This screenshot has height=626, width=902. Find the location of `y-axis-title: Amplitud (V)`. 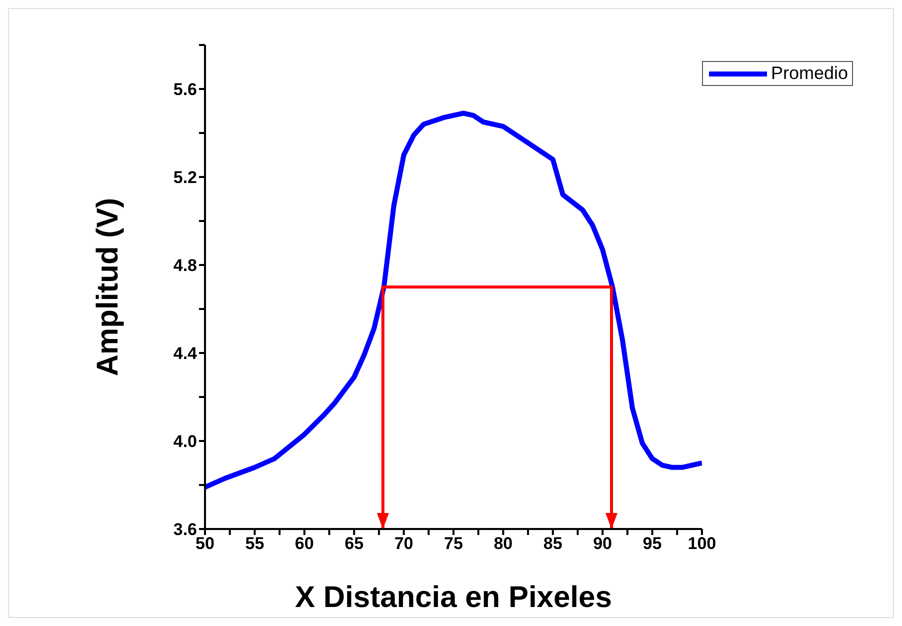

y-axis-title: Amplitud (V) is located at coordinates (108, 287).